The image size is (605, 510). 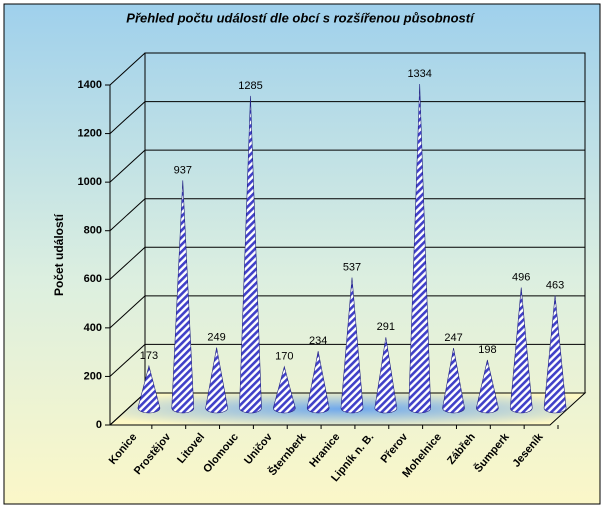 What do you see at coordinates (419, 74) in the screenshot?
I see `value-label: 1334` at bounding box center [419, 74].